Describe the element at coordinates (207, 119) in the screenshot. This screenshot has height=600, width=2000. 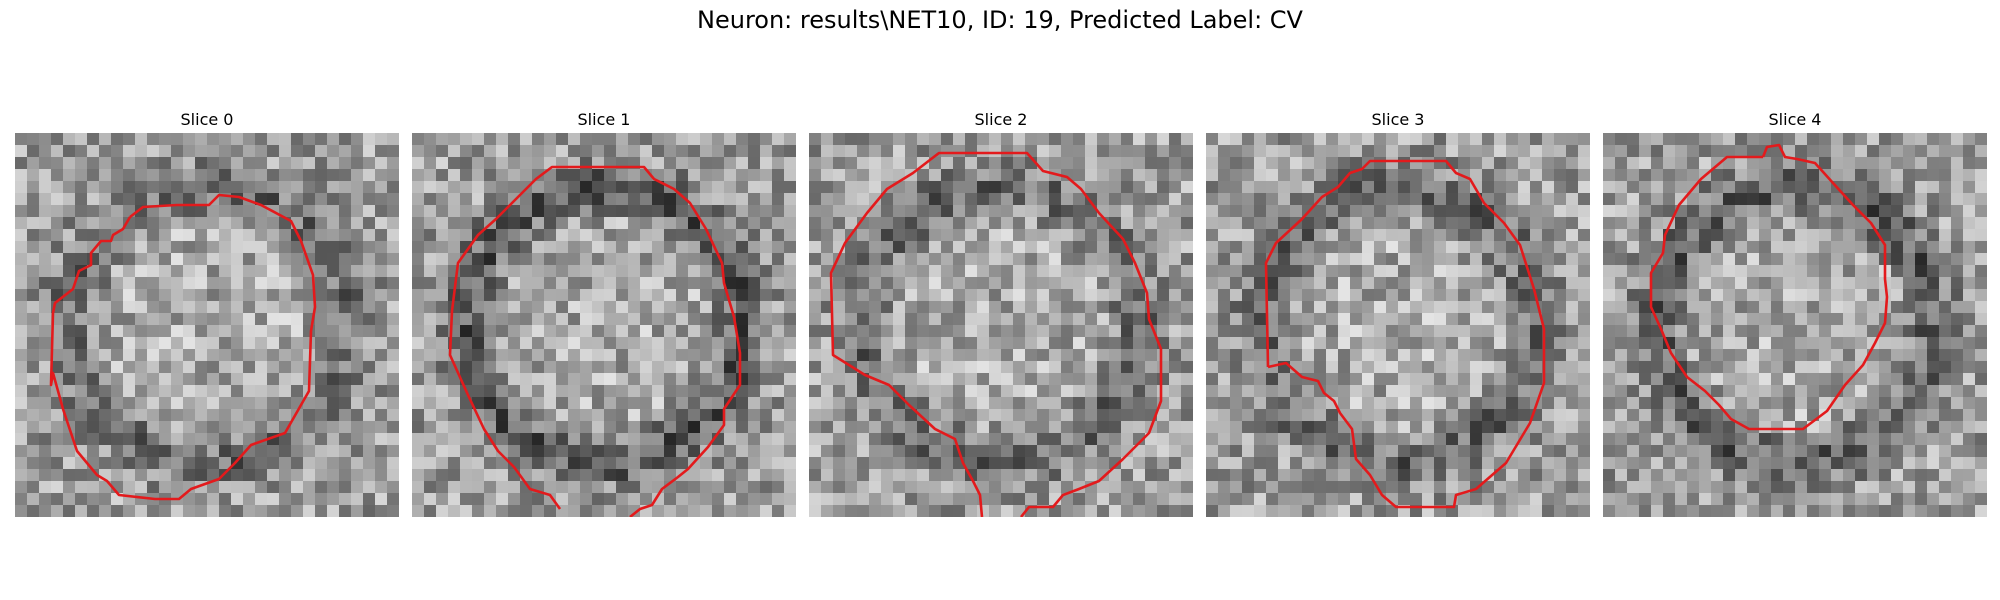
I see `slice-title: Slice 0` at that location.